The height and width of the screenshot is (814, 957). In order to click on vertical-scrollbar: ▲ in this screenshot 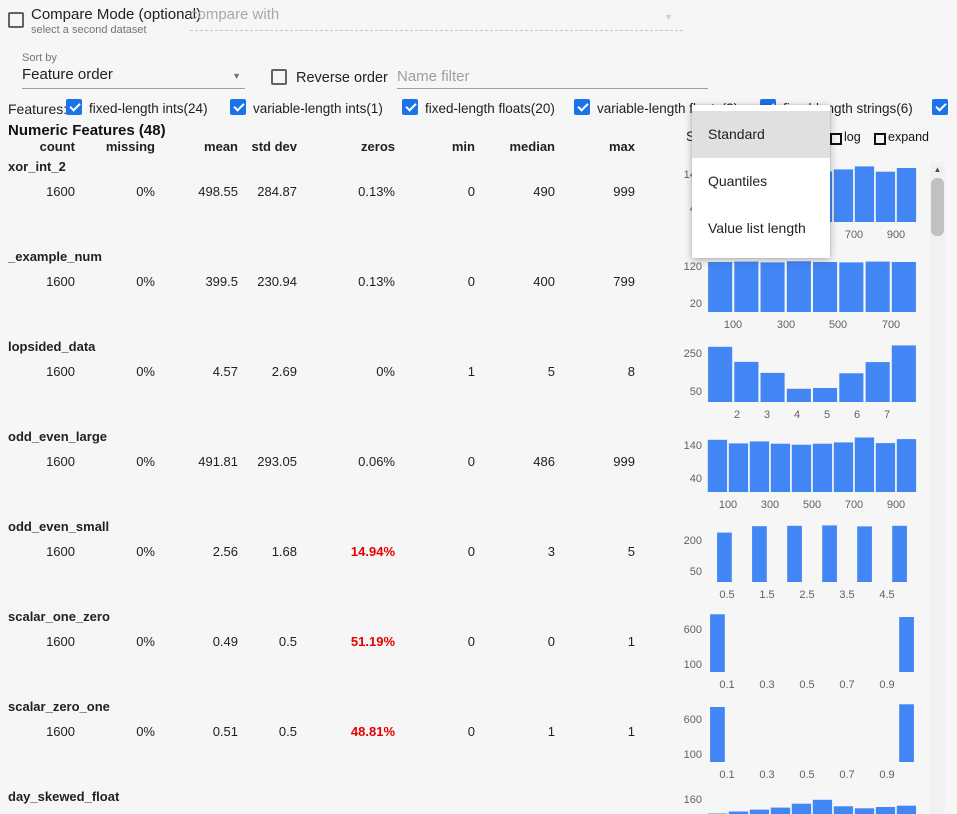, I will do `click(937, 488)`.